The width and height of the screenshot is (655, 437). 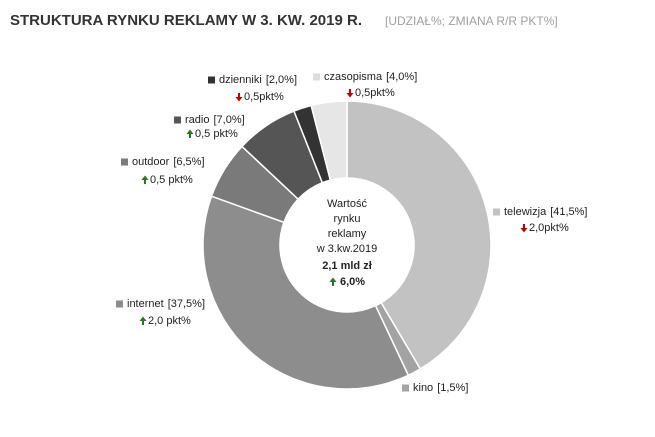 What do you see at coordinates (353, 77) in the screenshot?
I see `category-label: czasopisma` at bounding box center [353, 77].